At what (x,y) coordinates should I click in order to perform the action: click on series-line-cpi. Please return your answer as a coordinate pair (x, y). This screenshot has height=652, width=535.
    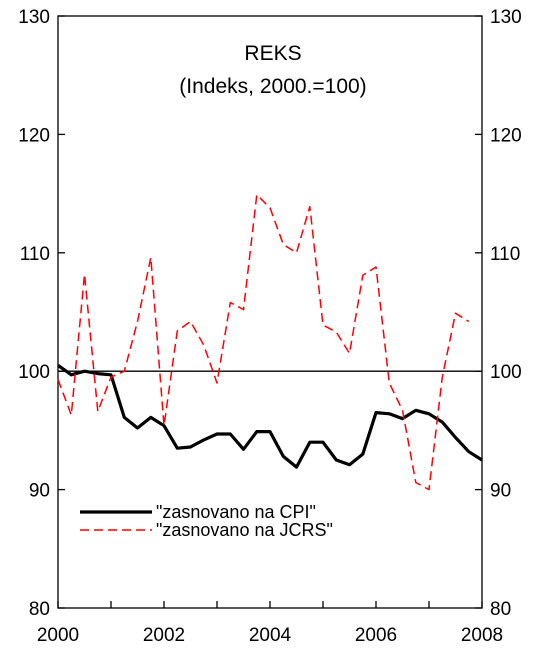
    Looking at the image, I should click on (270, 416).